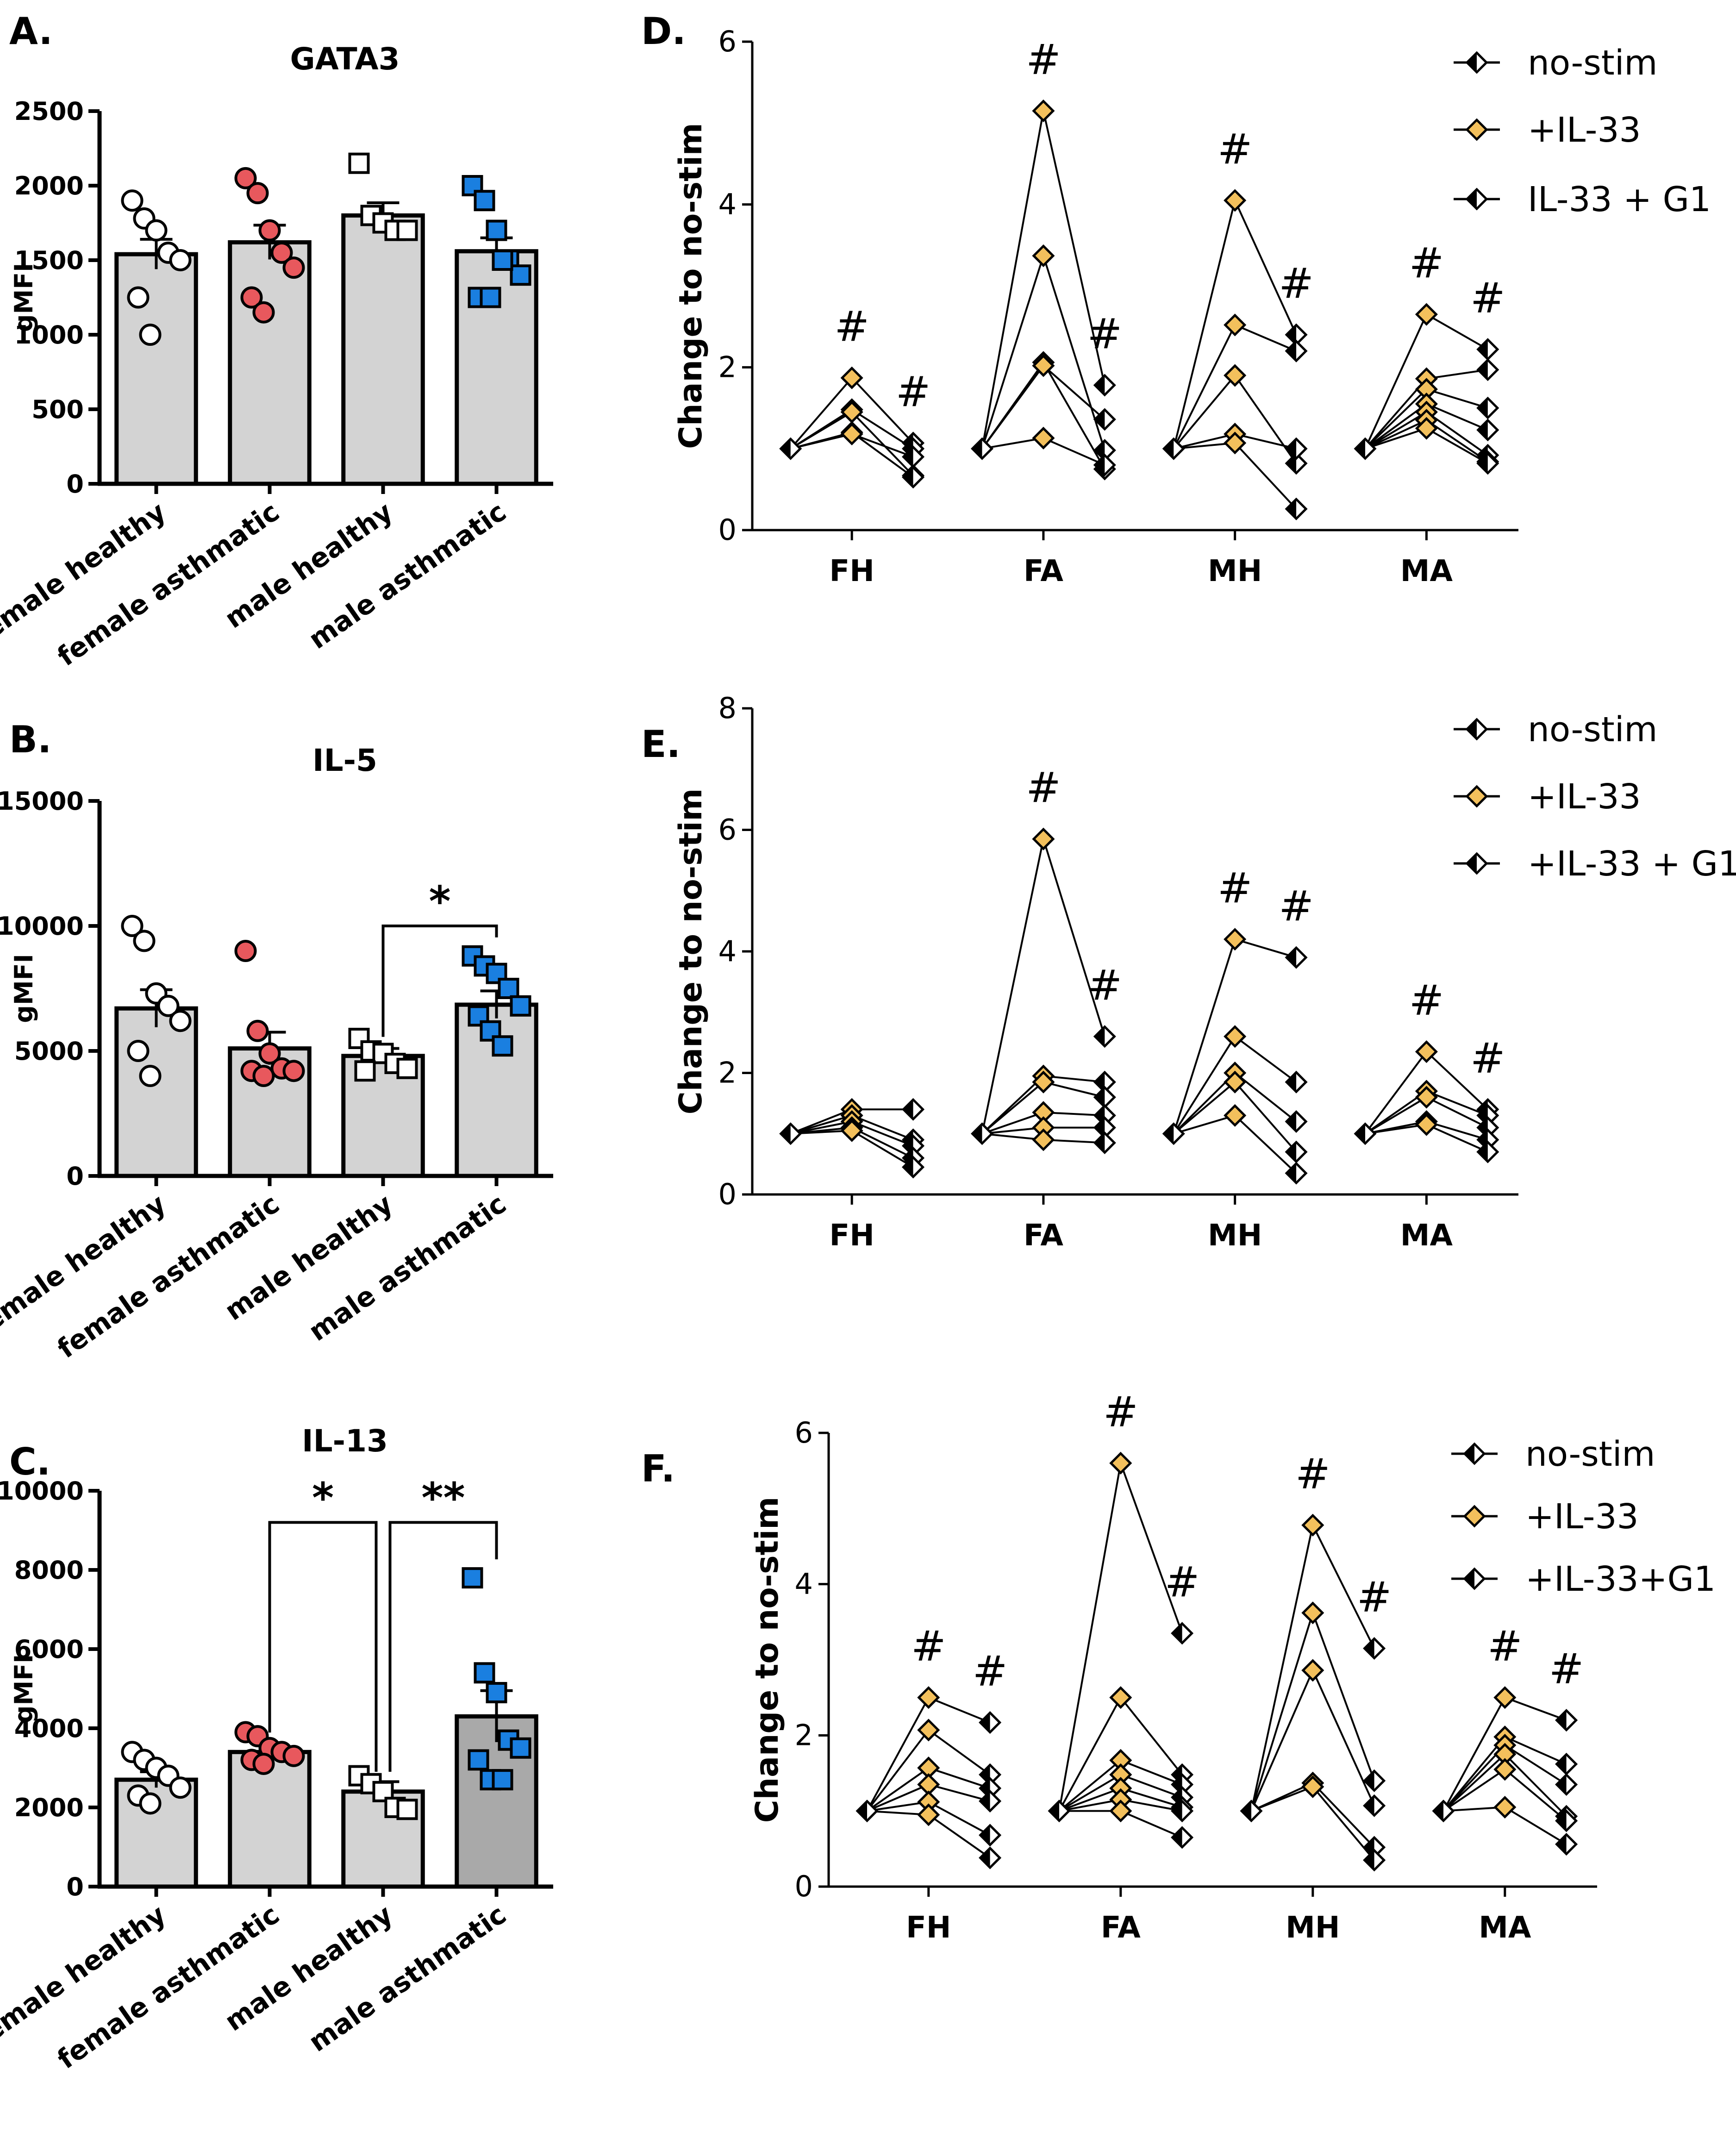 The image size is (1736, 2144). Describe the element at coordinates (345, 59) in the screenshot. I see `chart-title: GATA3` at that location.